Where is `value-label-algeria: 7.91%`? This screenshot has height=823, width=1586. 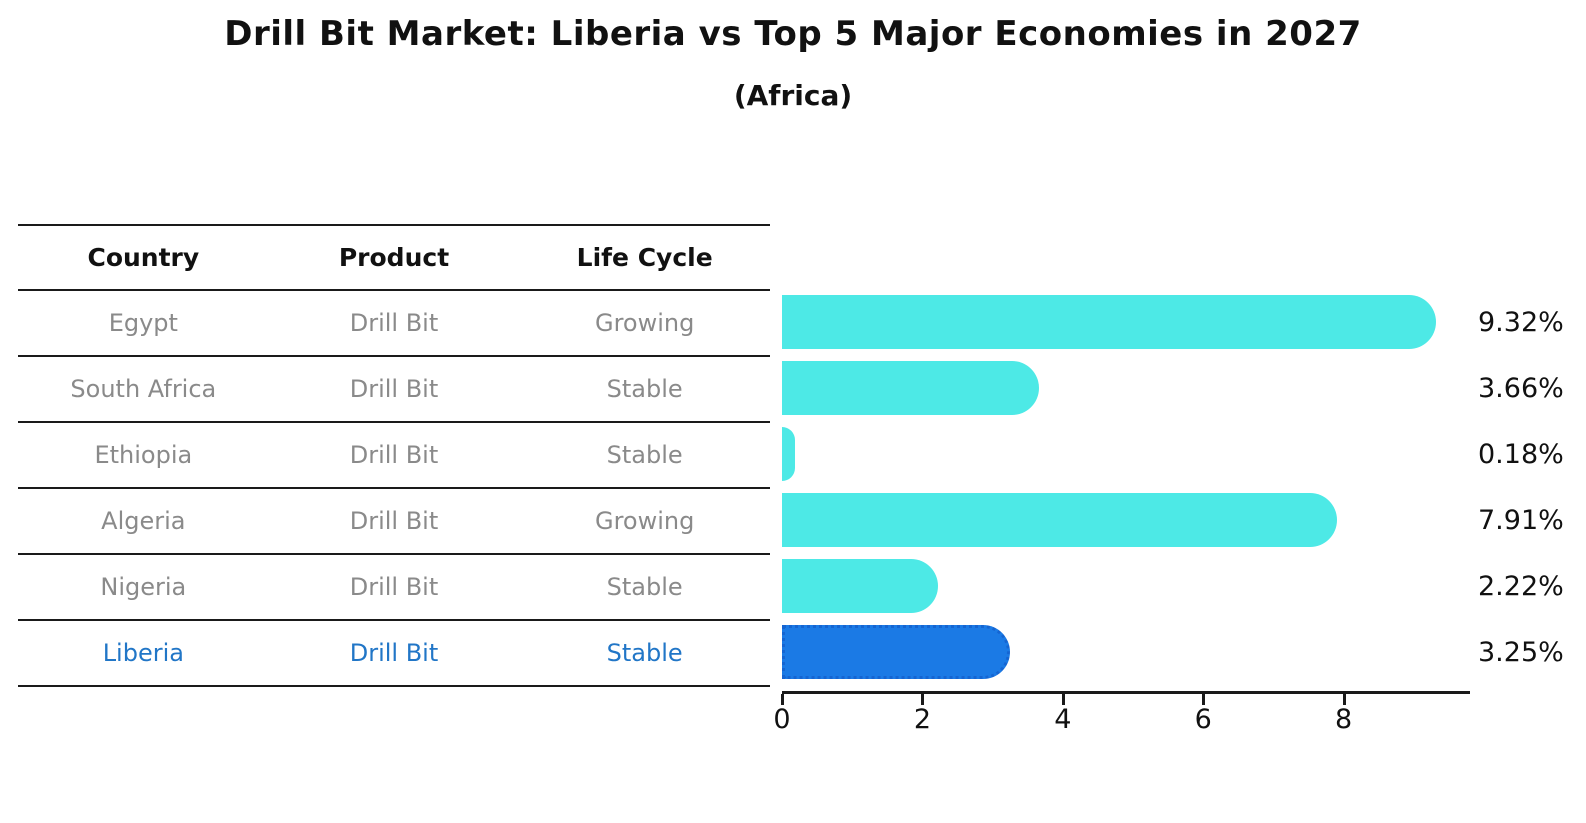
value-label-algeria: 7.91% is located at coordinates (1521, 520).